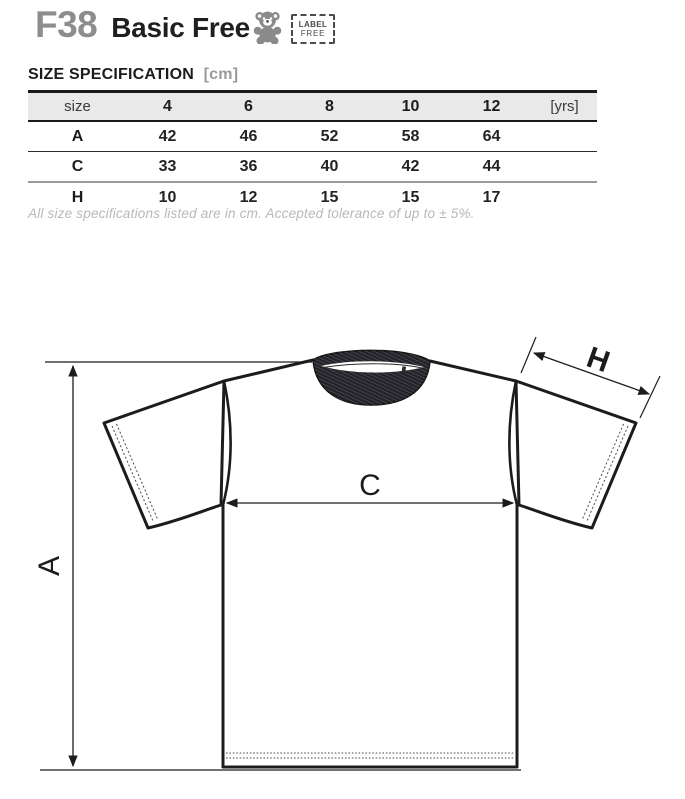 The image size is (685, 799). Describe the element at coordinates (597, 360) in the screenshot. I see `dimension-label-H: H` at that location.